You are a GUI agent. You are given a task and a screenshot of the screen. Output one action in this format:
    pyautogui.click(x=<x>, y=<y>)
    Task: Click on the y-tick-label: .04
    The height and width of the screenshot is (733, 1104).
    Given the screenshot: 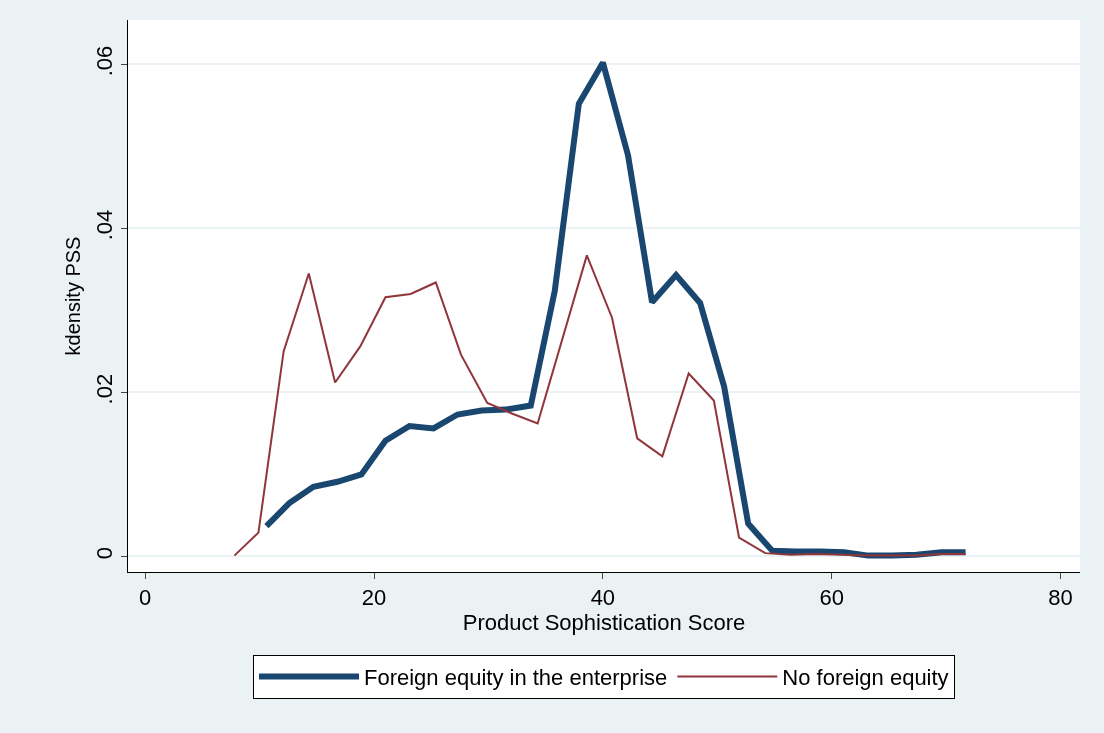 What is the action you would take?
    pyautogui.click(x=105, y=225)
    